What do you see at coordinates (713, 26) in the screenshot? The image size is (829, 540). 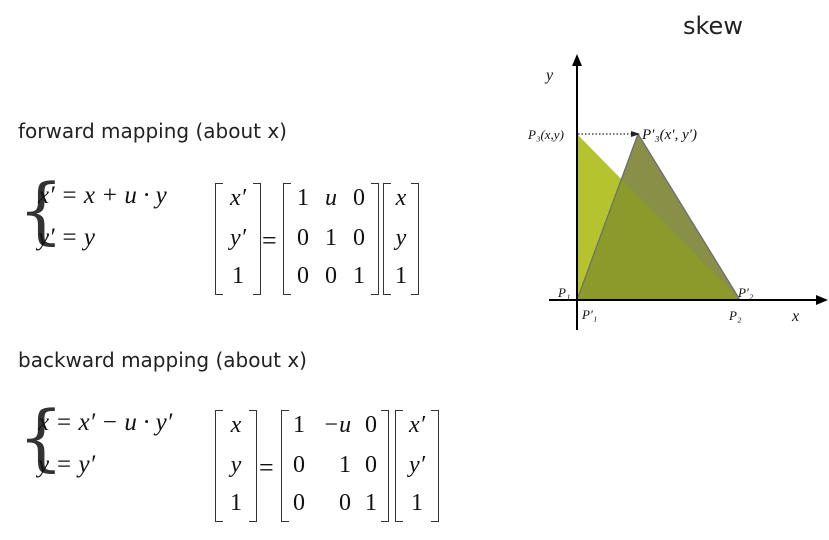 I see `diagram-title: skew` at bounding box center [713, 26].